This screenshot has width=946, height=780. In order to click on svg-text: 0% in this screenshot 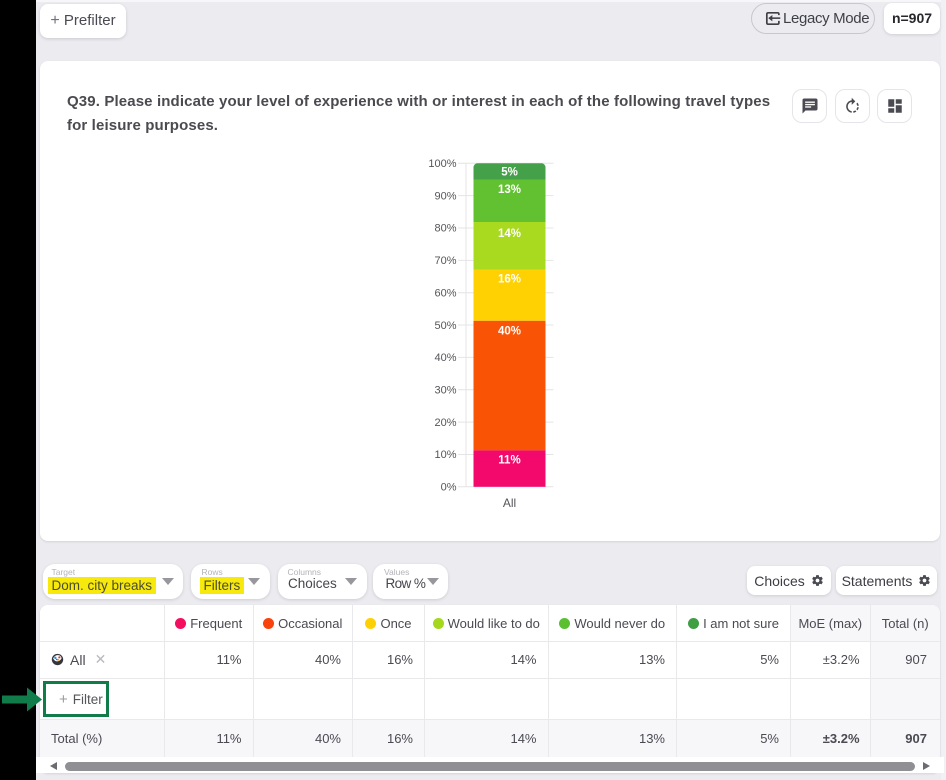, I will do `click(449, 488)`.